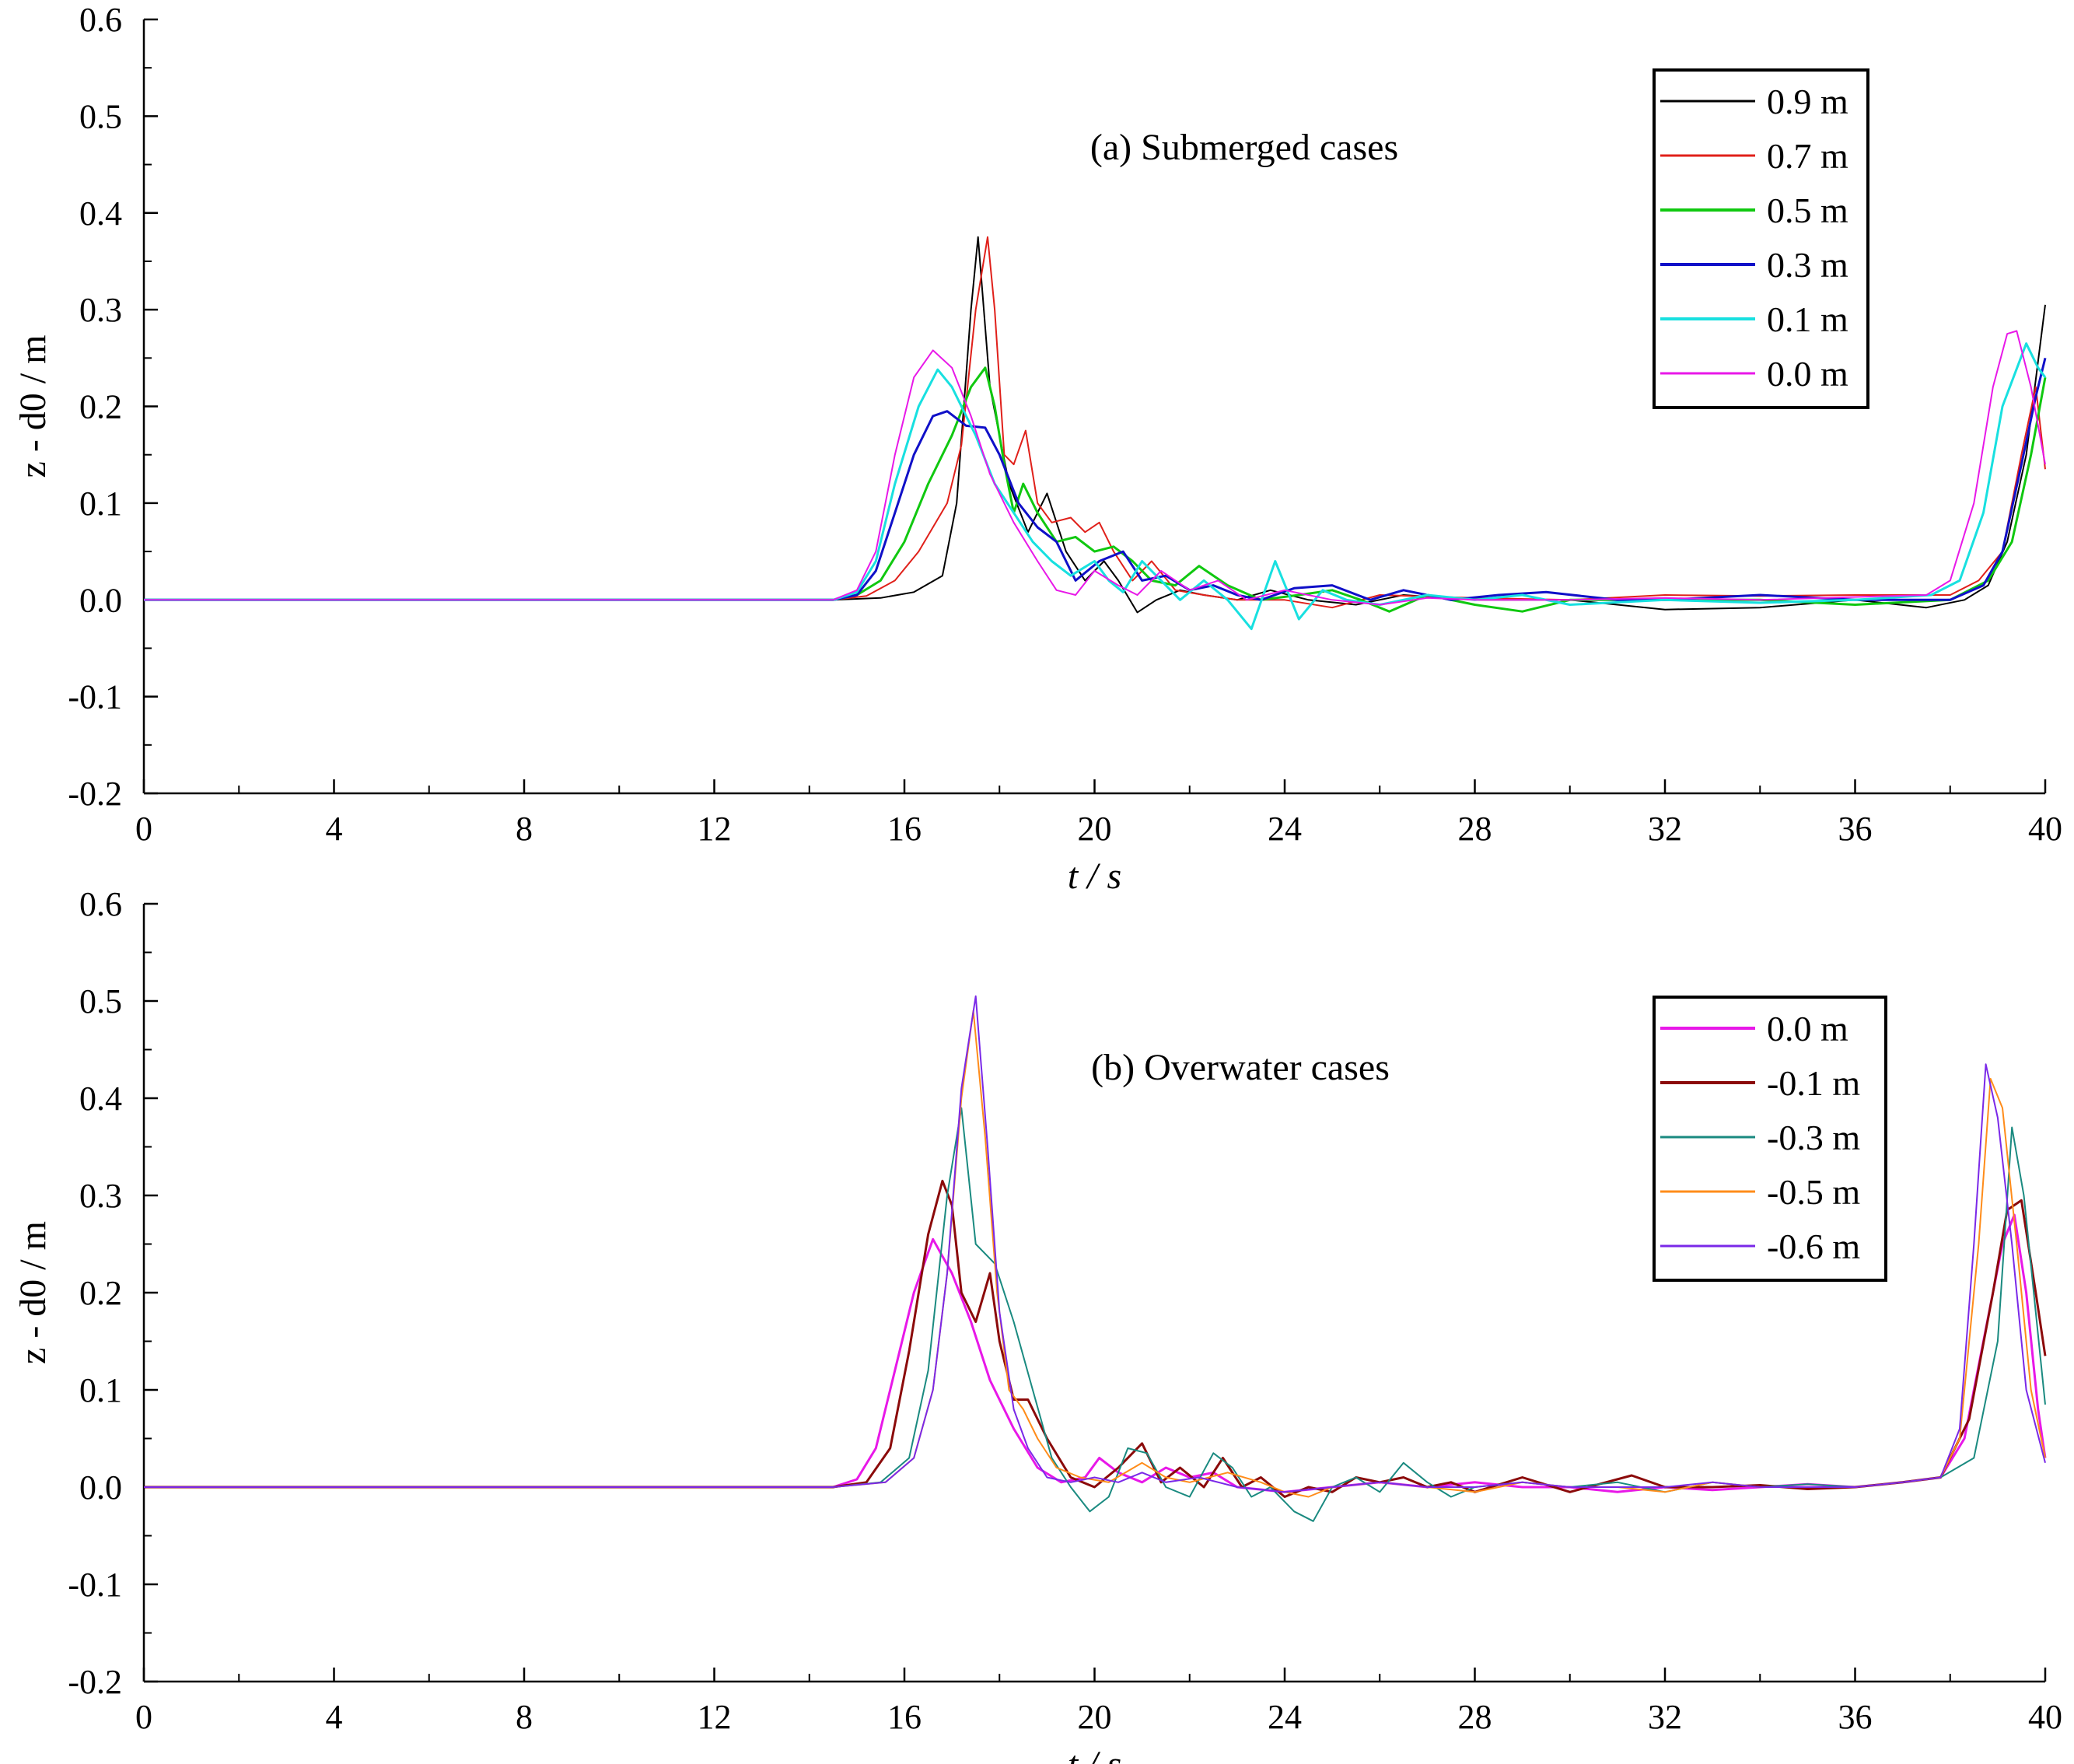  Describe the element at coordinates (1807, 265) in the screenshot. I see `legend-label: 0.3 m` at that location.